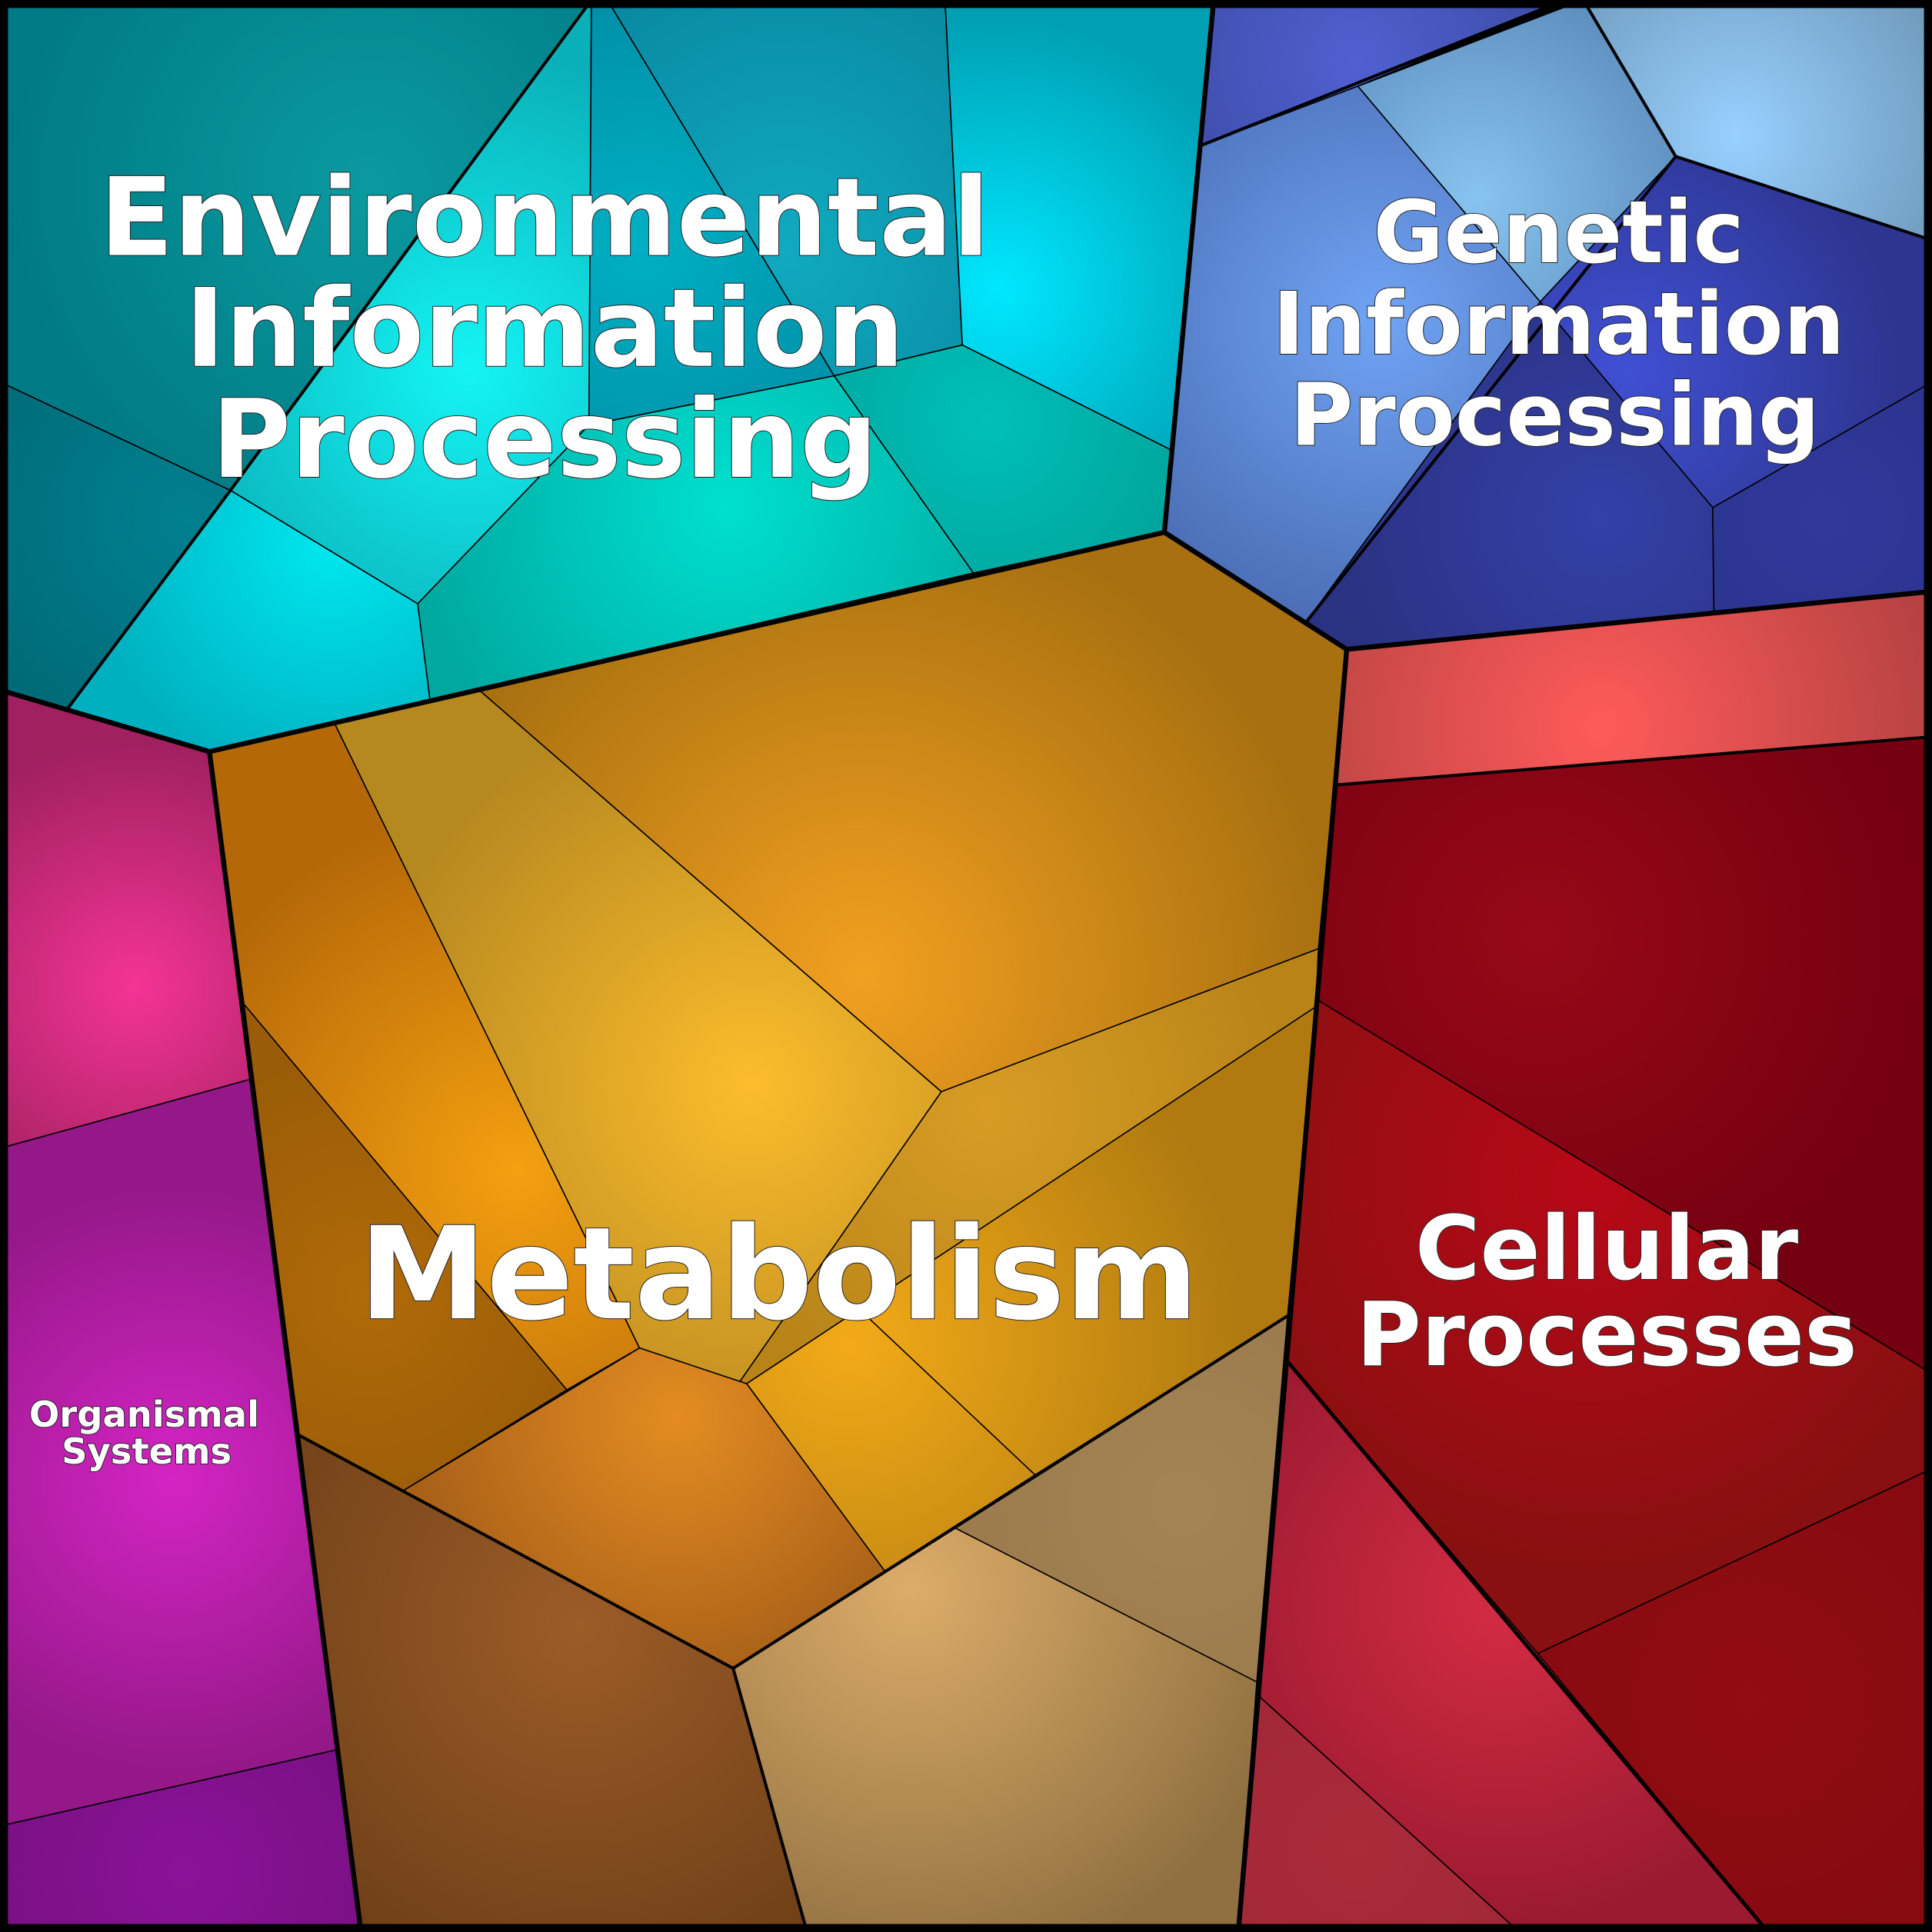  I want to click on label-environmental: Environmental Information Processing, so click(545, 329).